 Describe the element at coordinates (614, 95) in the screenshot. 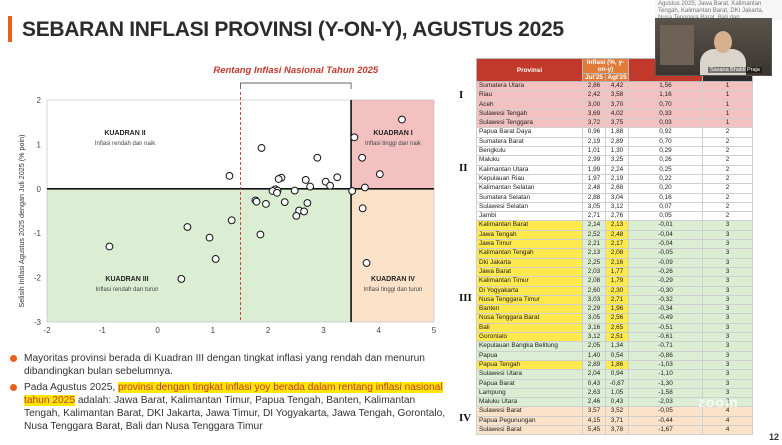

I see `table-row: Riau 2,42 3,58 1,16 1` at that location.